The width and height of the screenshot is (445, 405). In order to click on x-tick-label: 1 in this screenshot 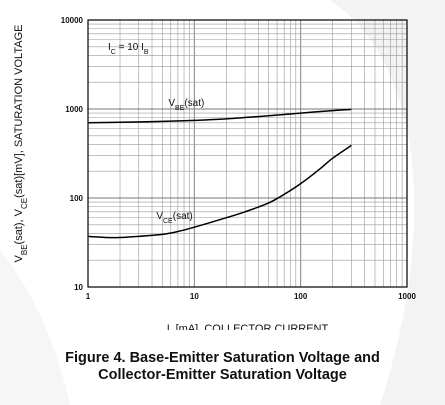, I will do `click(88, 296)`.